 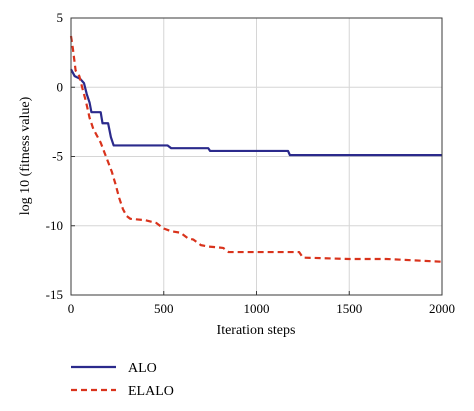 I want to click on x-tick-label: 0, so click(x=71, y=308).